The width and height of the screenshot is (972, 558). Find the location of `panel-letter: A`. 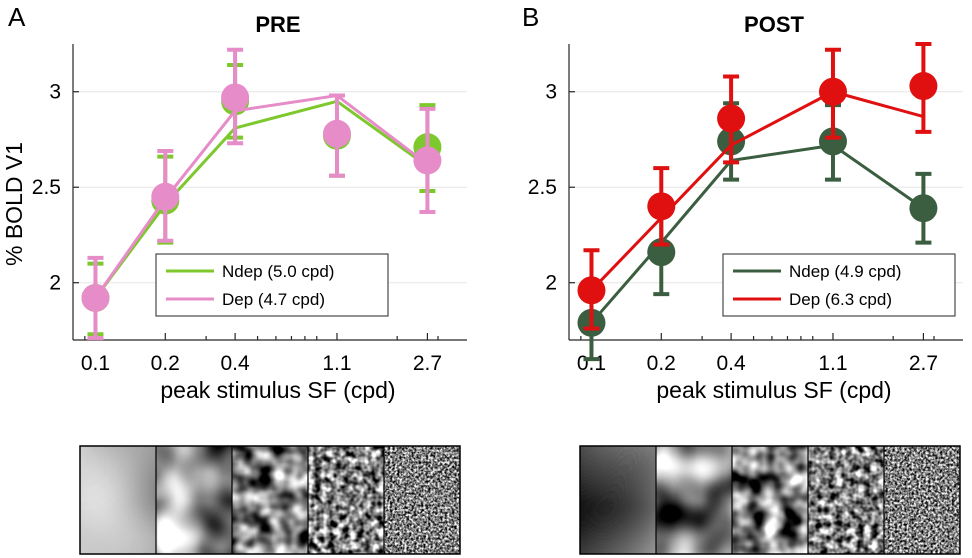

panel-letter: A is located at coordinates (17, 17).